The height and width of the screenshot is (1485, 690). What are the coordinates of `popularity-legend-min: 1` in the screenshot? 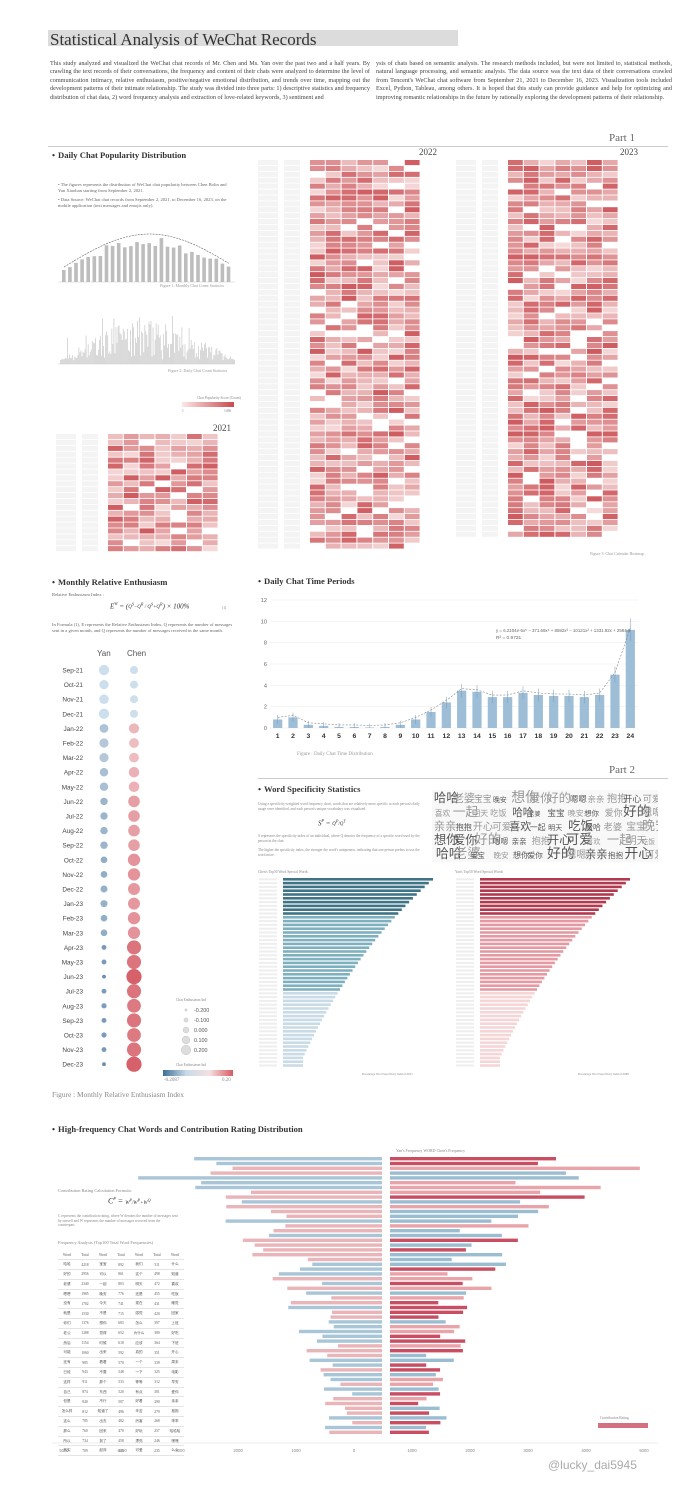 It's located at (183, 411).